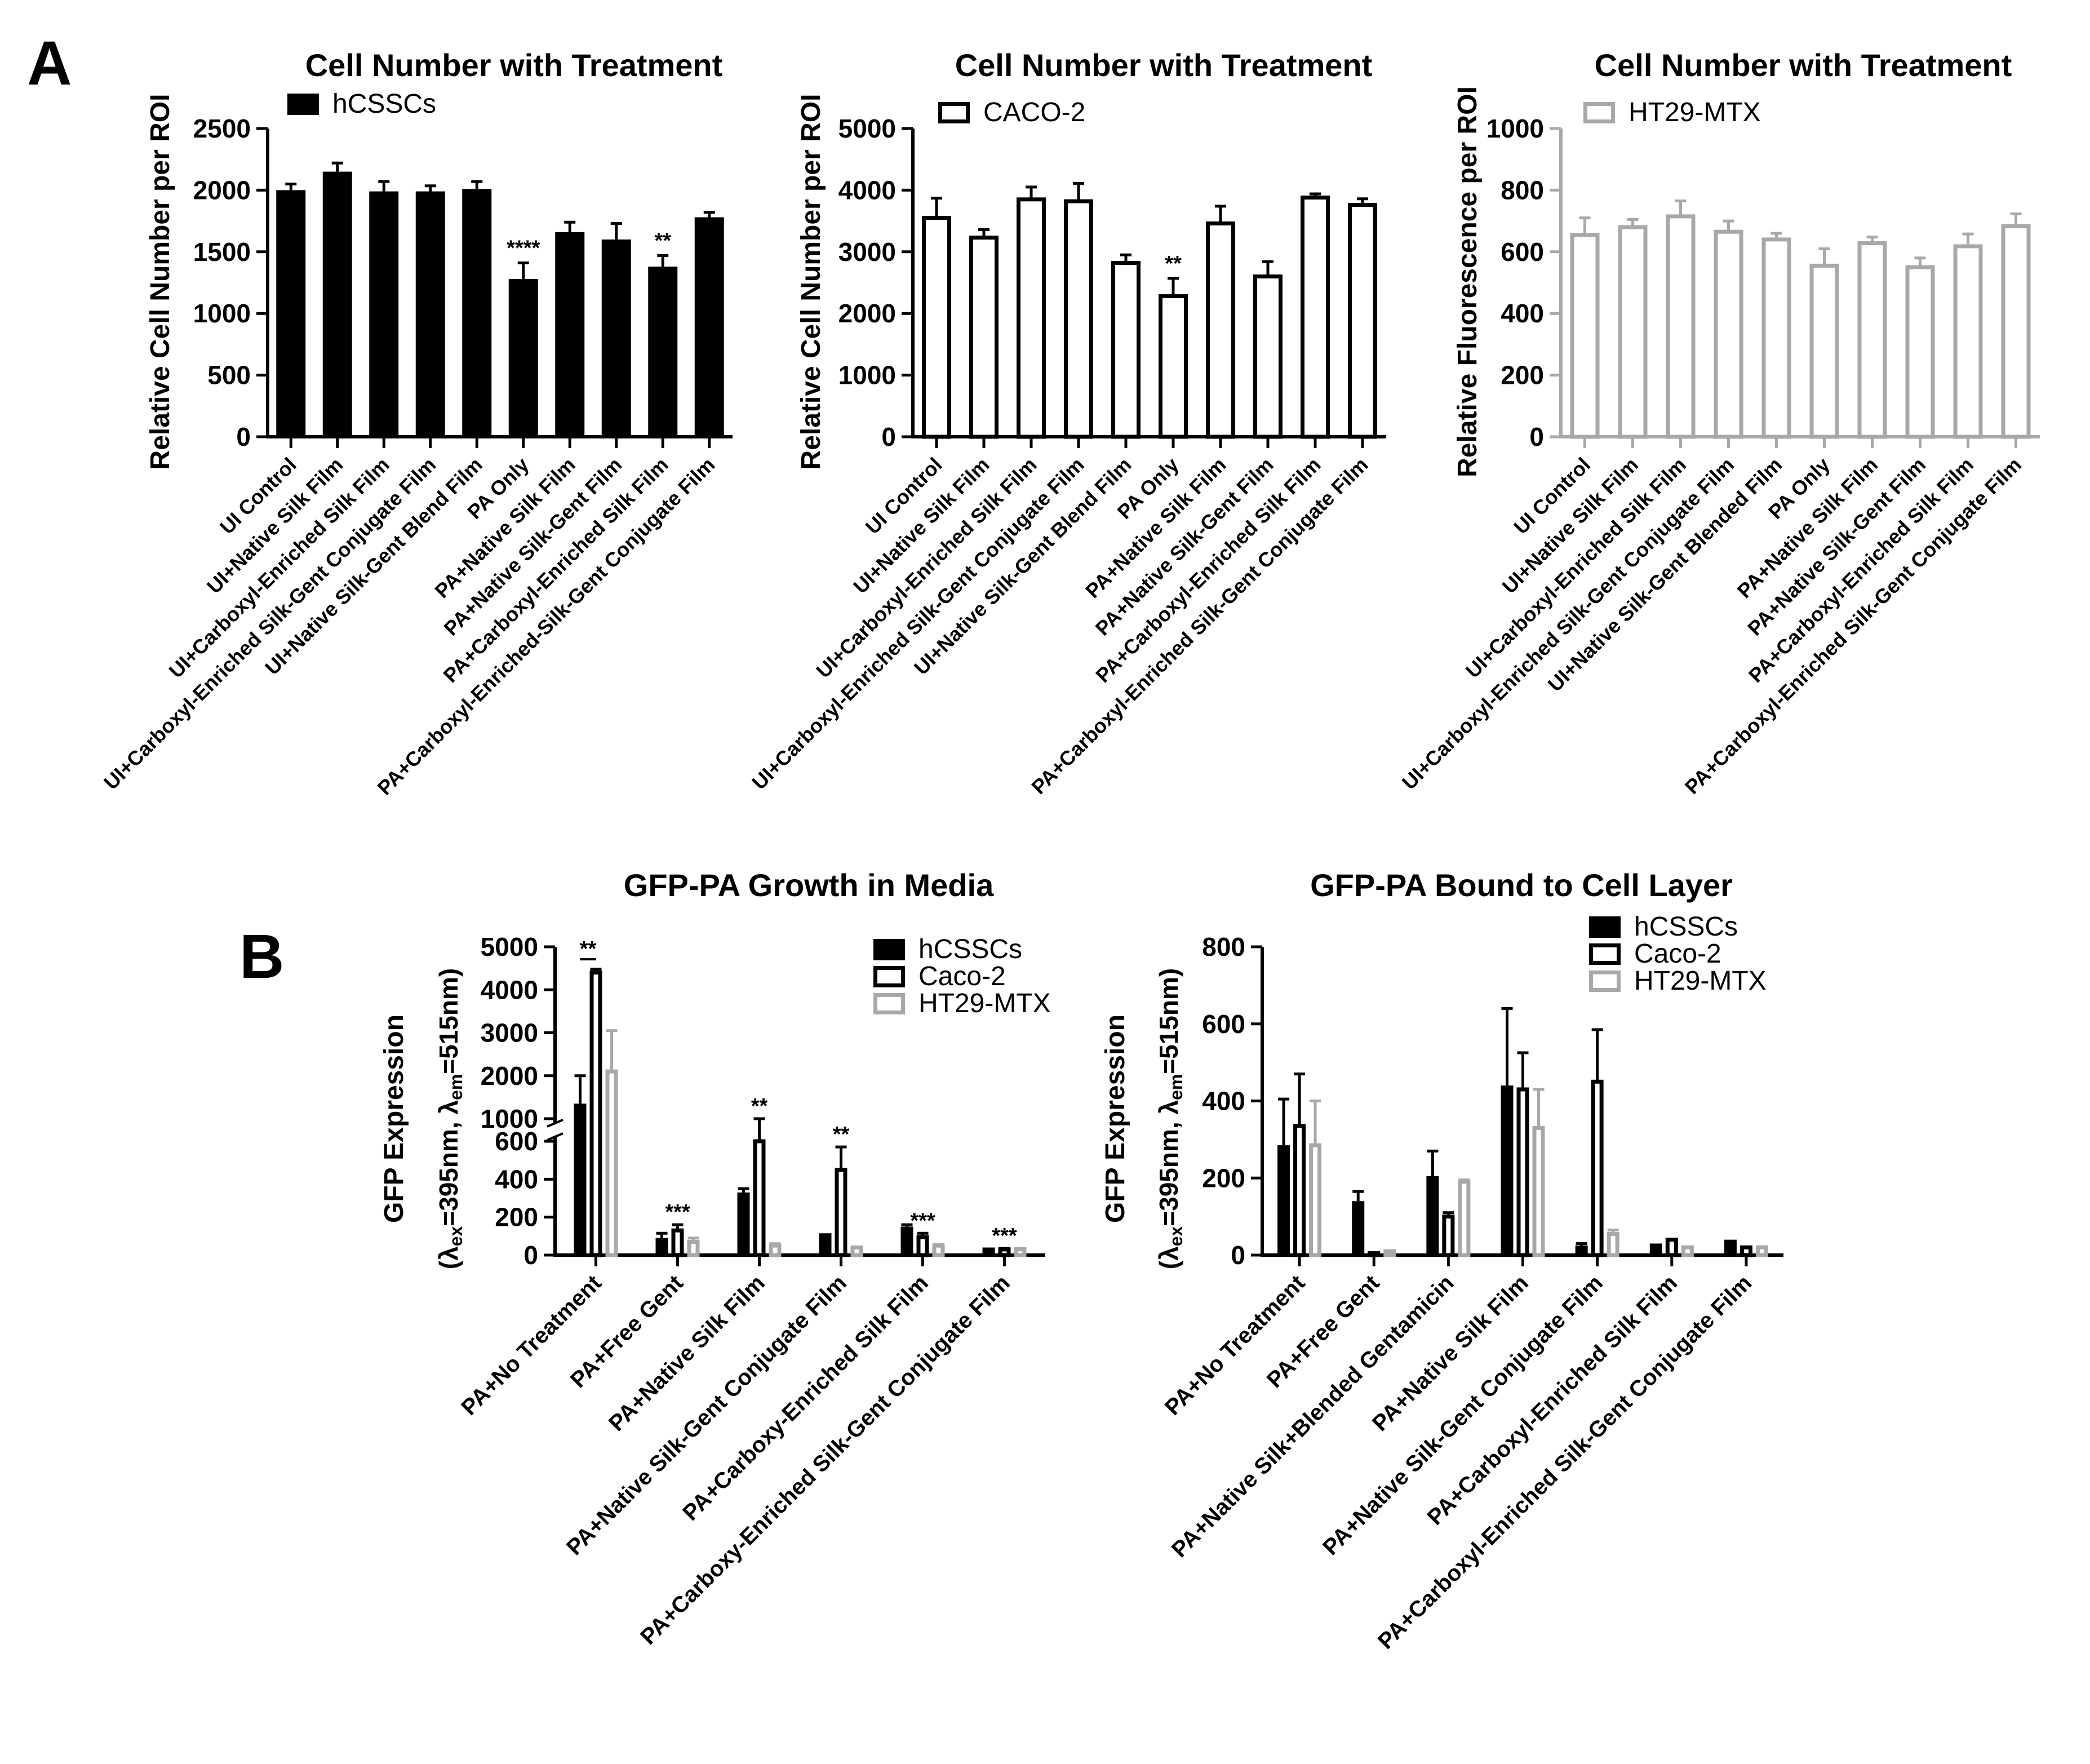 The image size is (2090, 1764). Describe the element at coordinates (809, 885) in the screenshot. I see `chart-title: GFP-PA Growth in Media` at that location.